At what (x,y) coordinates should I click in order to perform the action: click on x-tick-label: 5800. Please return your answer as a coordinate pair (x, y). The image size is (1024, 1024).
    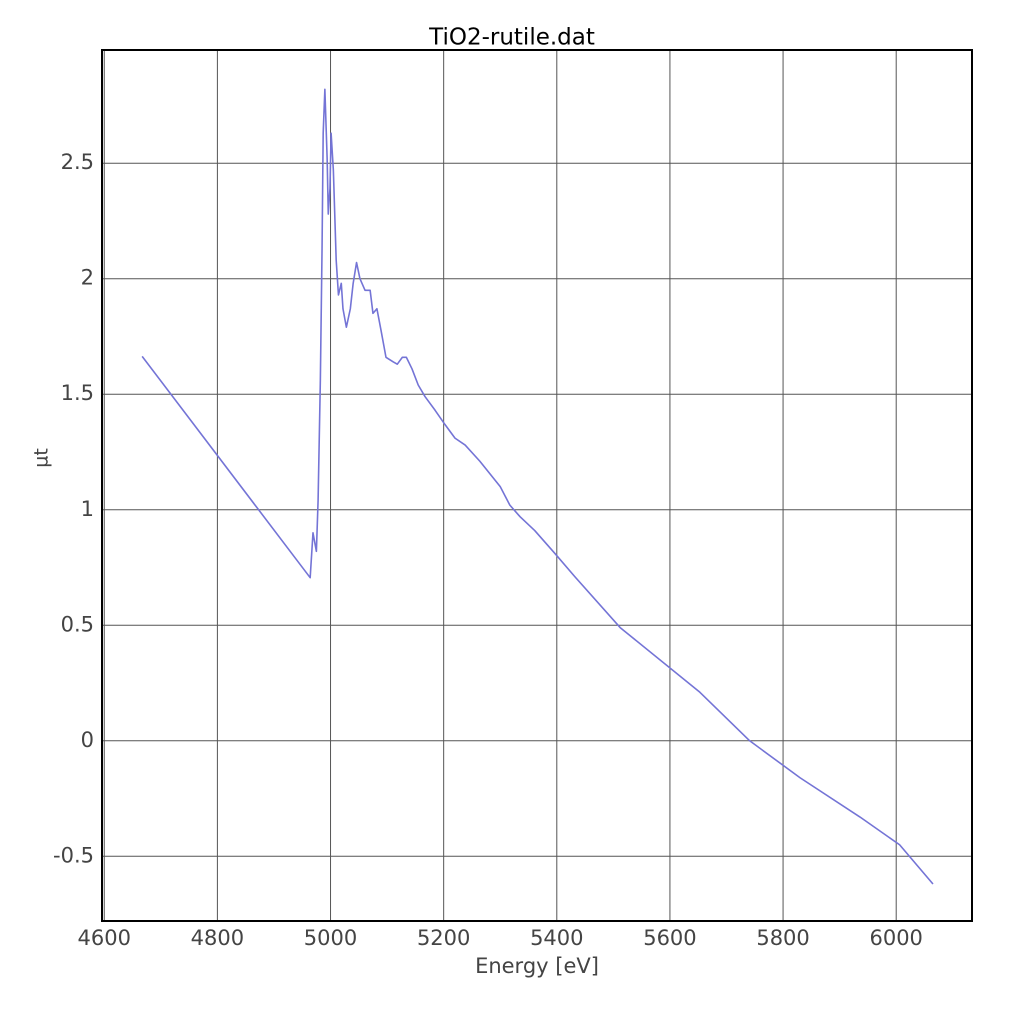
    Looking at the image, I should click on (782, 938).